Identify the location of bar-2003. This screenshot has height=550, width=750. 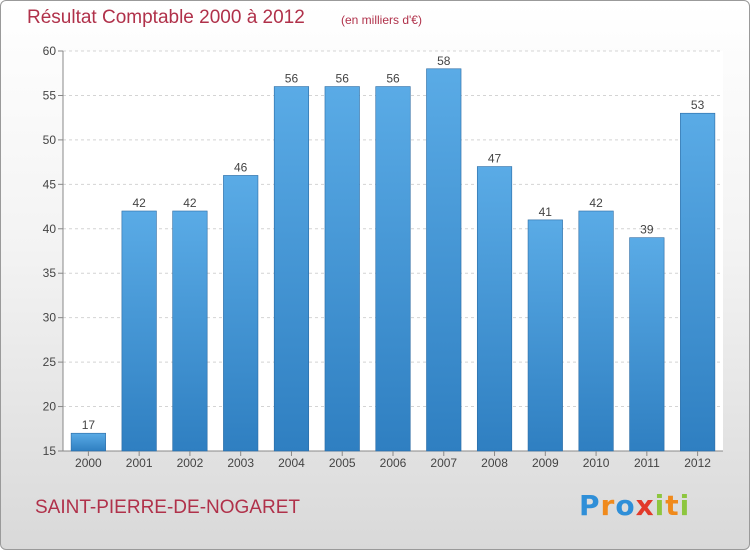
(241, 313).